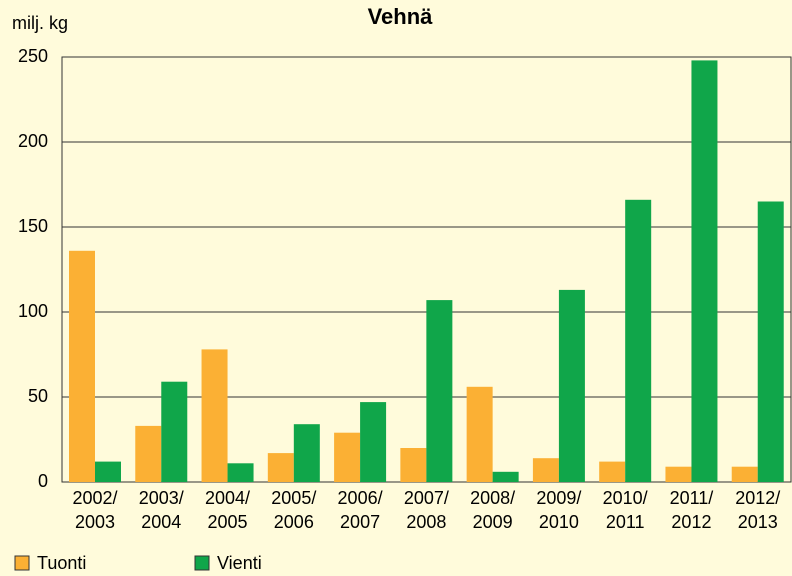 The image size is (792, 576). I want to click on chart-title: Vehnä, so click(401, 16).